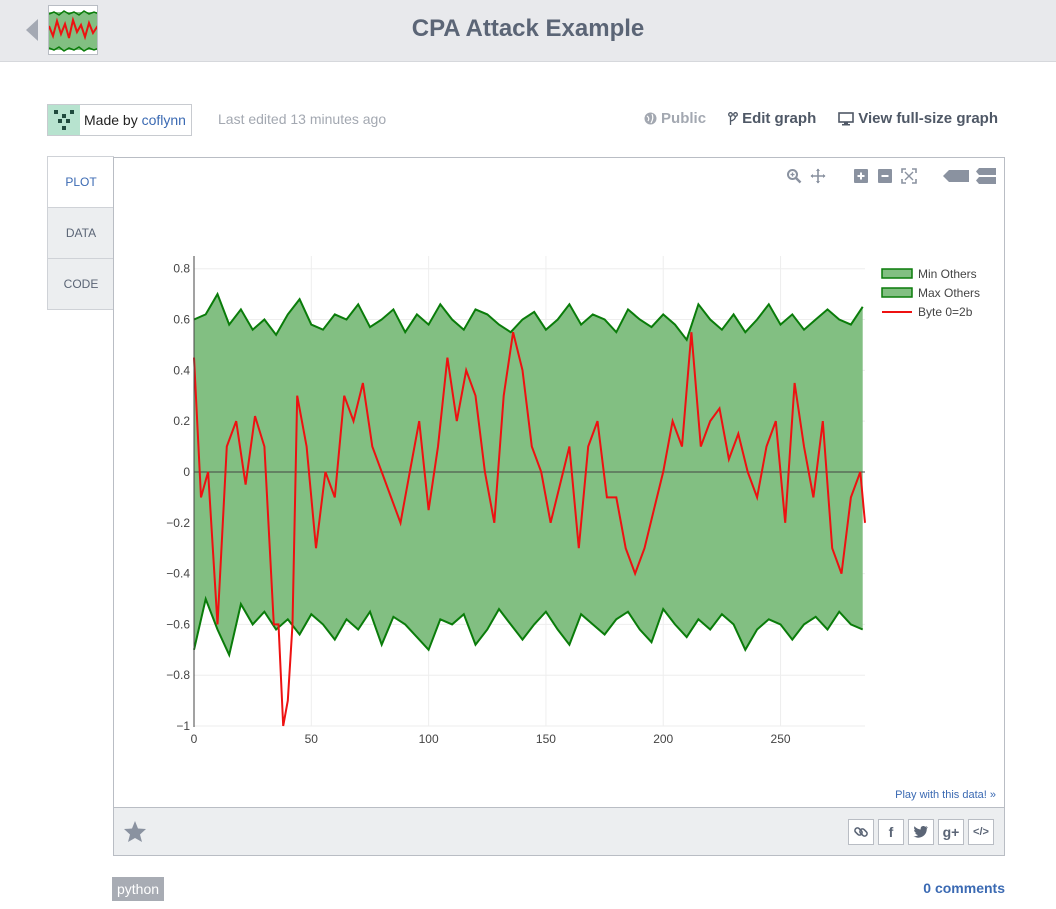 This screenshot has width=1056, height=909. What do you see at coordinates (884, 175) in the screenshot?
I see `zoom-out-icon` at bounding box center [884, 175].